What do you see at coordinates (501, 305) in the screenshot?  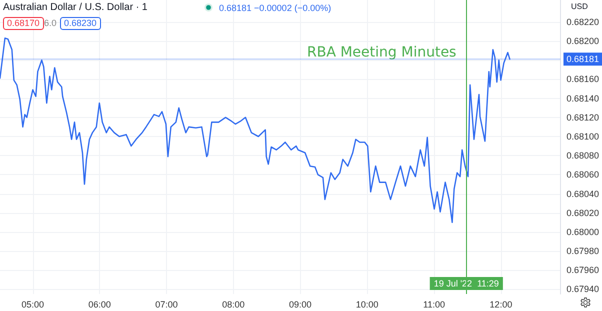 I see `x-tick-label: 12:00` at bounding box center [501, 305].